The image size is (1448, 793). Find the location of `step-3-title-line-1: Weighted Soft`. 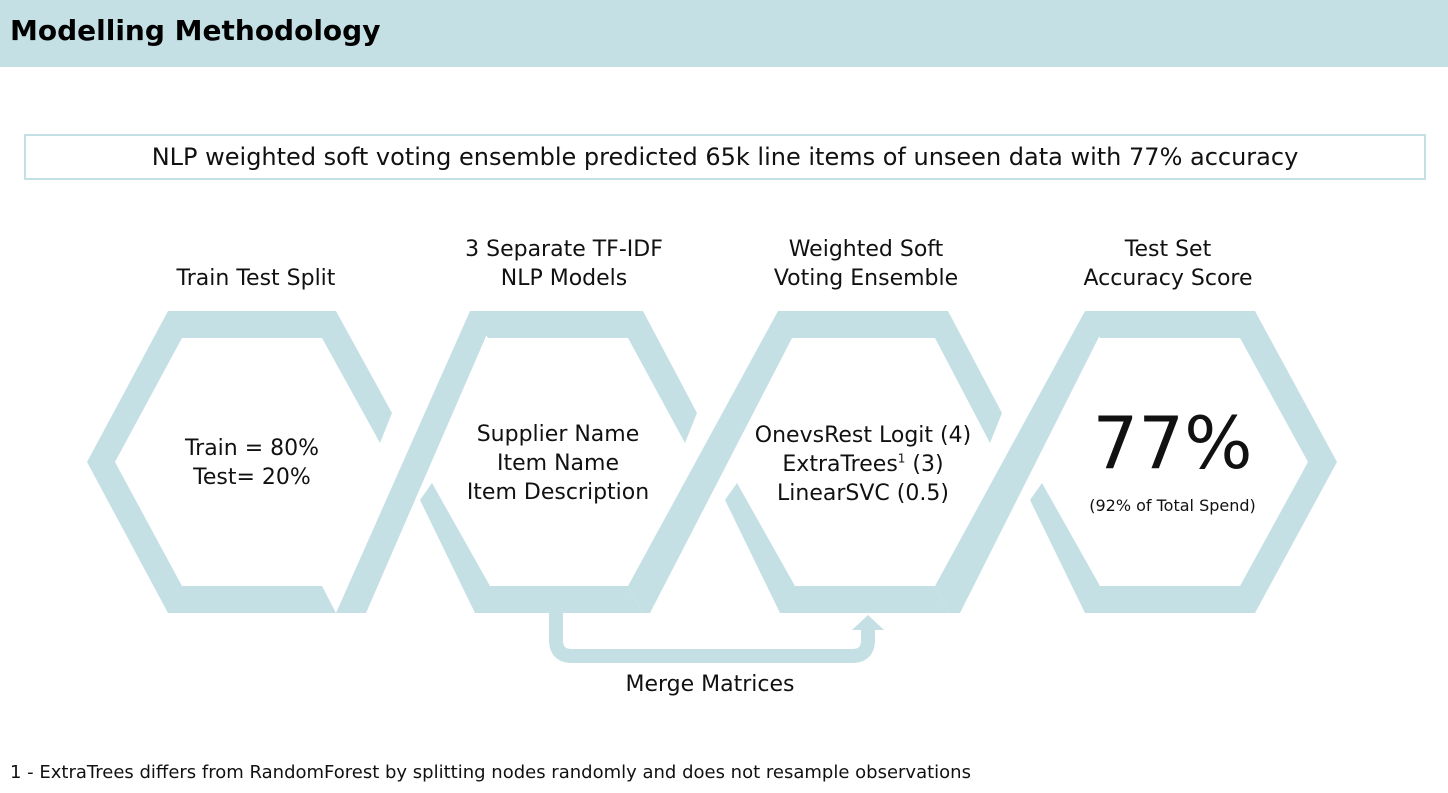

step-3-title-line-1: Weighted Soft is located at coordinates (866, 249).